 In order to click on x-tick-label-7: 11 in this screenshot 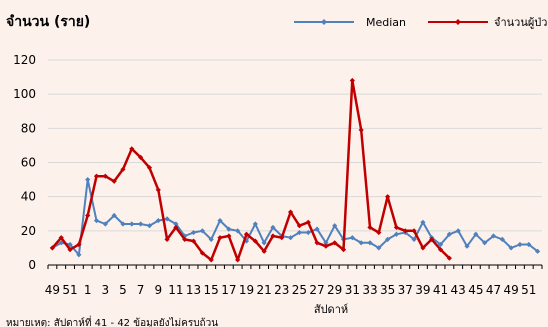, I will do `click(175, 290)`.